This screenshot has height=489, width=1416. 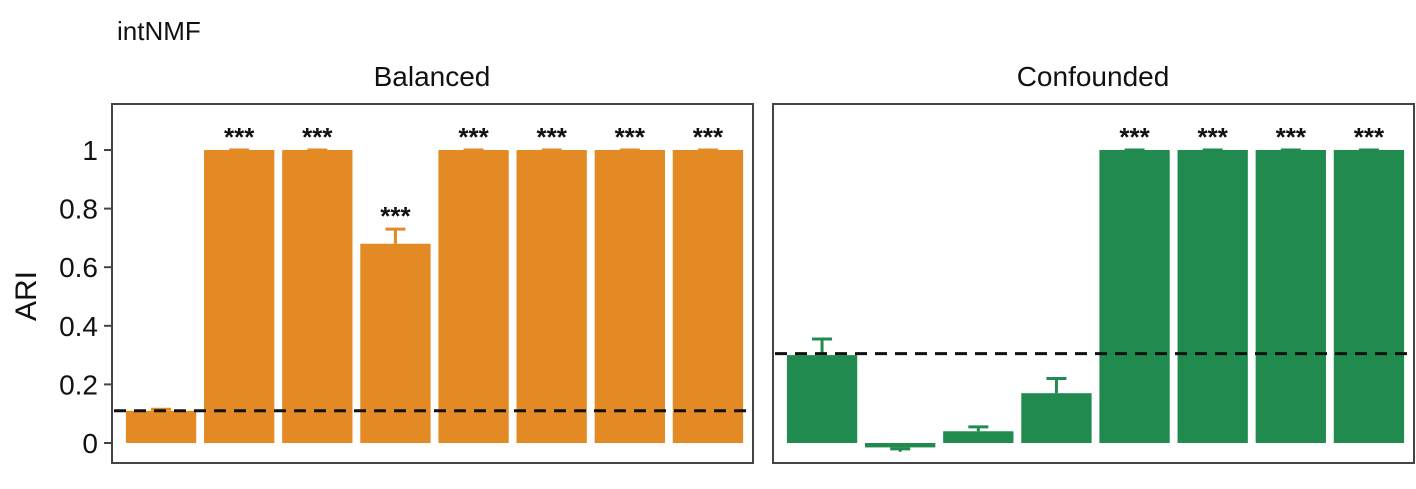 I want to click on panel-title-confounded: Confounded, so click(x=1093, y=76).